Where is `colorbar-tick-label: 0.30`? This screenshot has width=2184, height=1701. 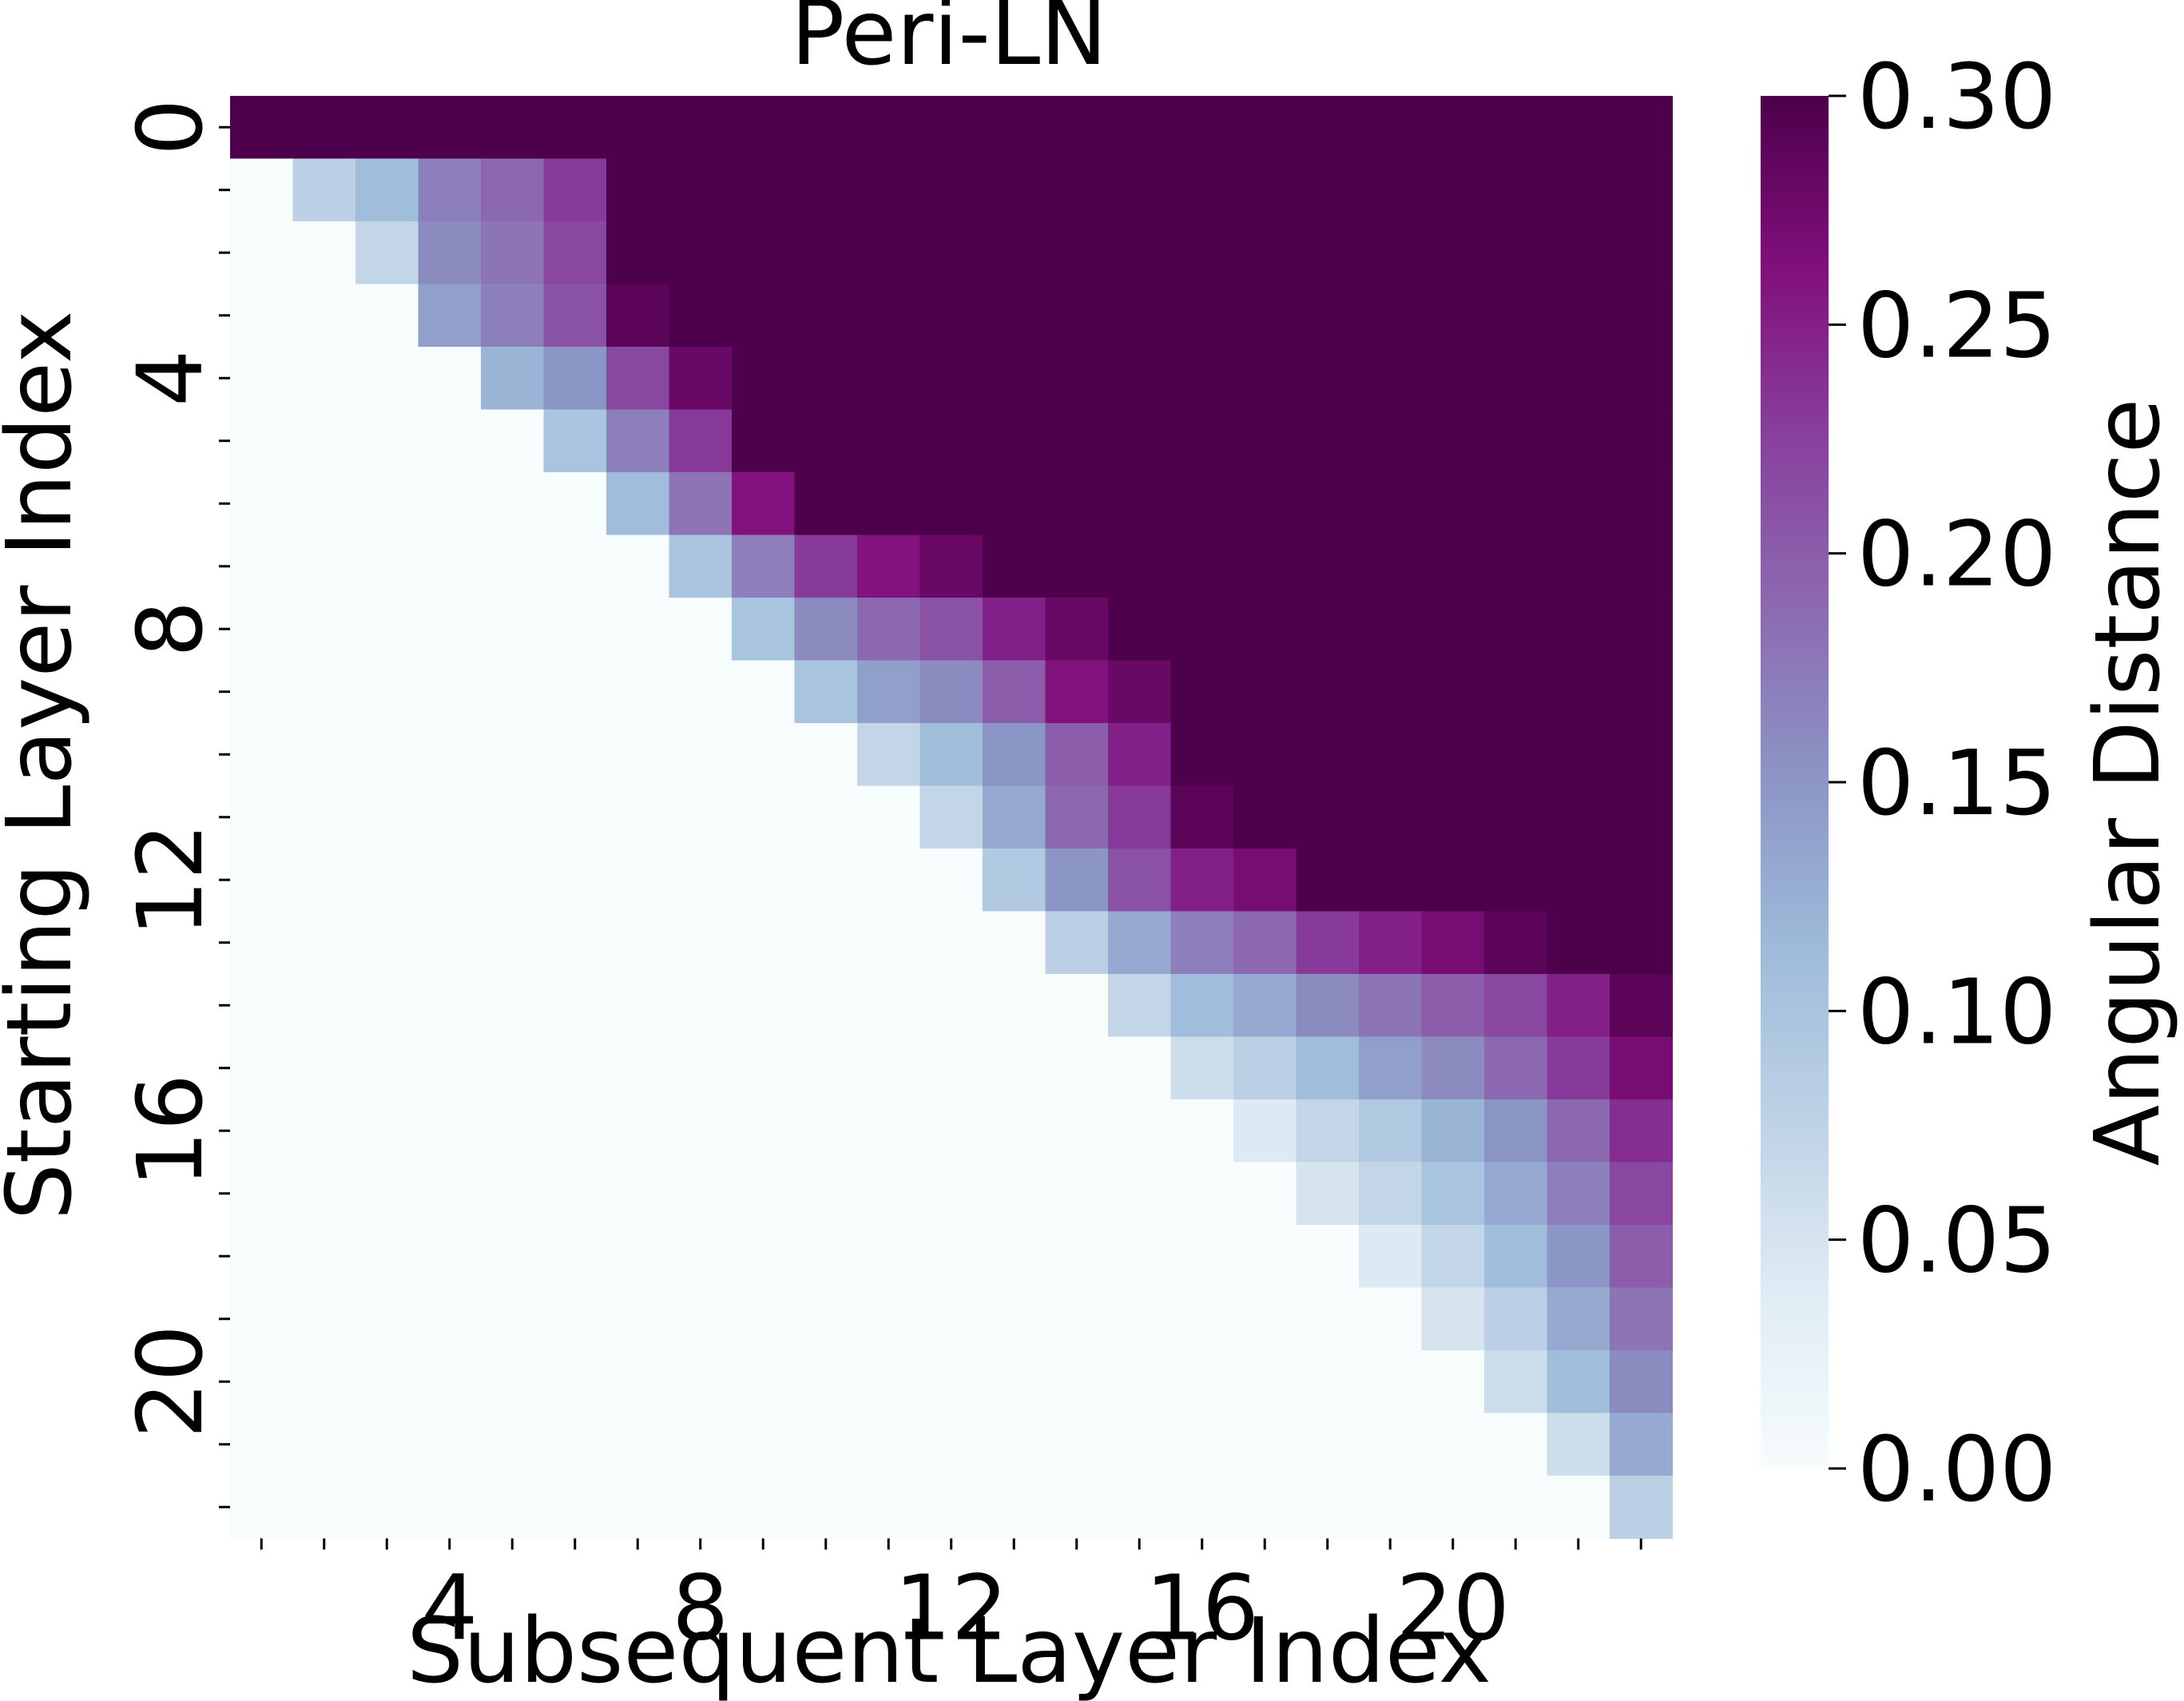 colorbar-tick-label: 0.30 is located at coordinates (1957, 97).